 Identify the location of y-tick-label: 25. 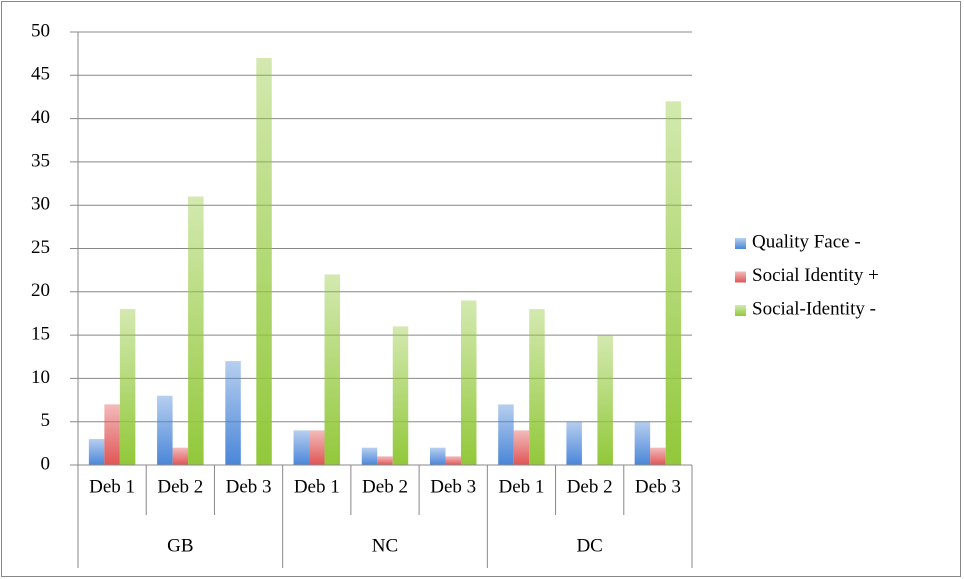
(40, 247).